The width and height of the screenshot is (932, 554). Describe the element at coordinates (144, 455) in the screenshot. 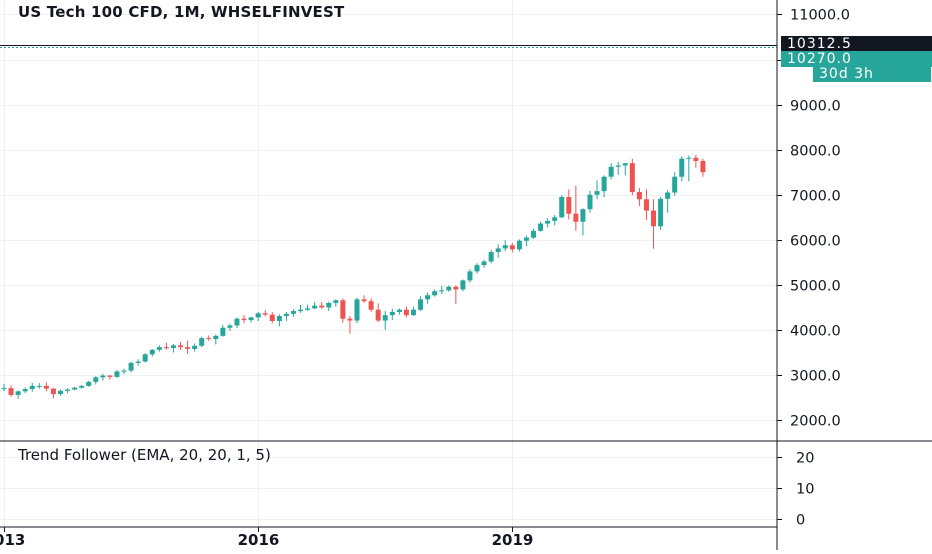

I see `indicator-label: Trend Follower (EMA, 20, 20, 1, 5)` at that location.